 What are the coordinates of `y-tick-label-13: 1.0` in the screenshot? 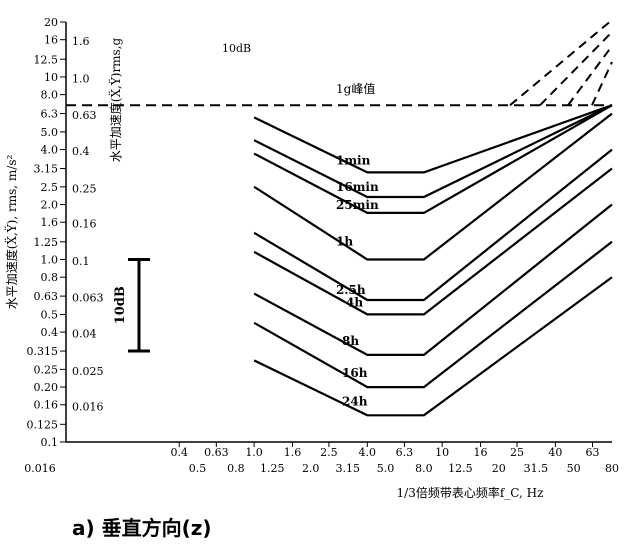 It's located at (50, 259).